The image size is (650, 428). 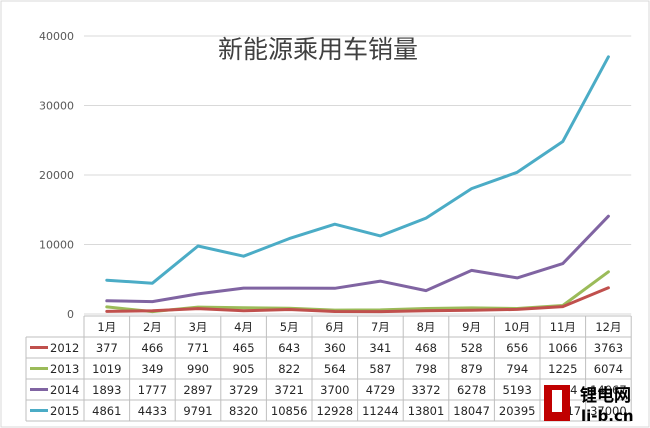 What do you see at coordinates (289, 411) in the screenshot?
I see `data-label: 10856` at bounding box center [289, 411].